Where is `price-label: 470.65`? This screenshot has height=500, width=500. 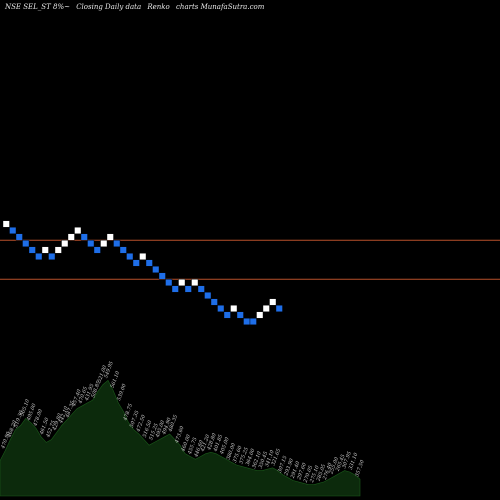
price-label: 470.65 is located at coordinates (83, 395).